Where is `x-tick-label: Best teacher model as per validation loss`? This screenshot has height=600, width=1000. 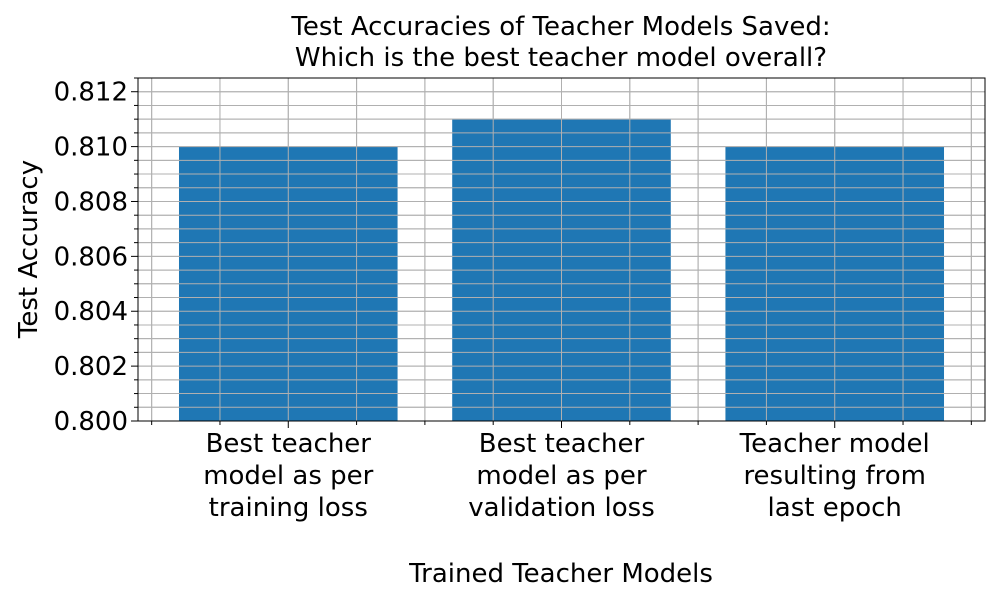
x-tick-label: Best teacher model as per validation loss is located at coordinates (561, 476).